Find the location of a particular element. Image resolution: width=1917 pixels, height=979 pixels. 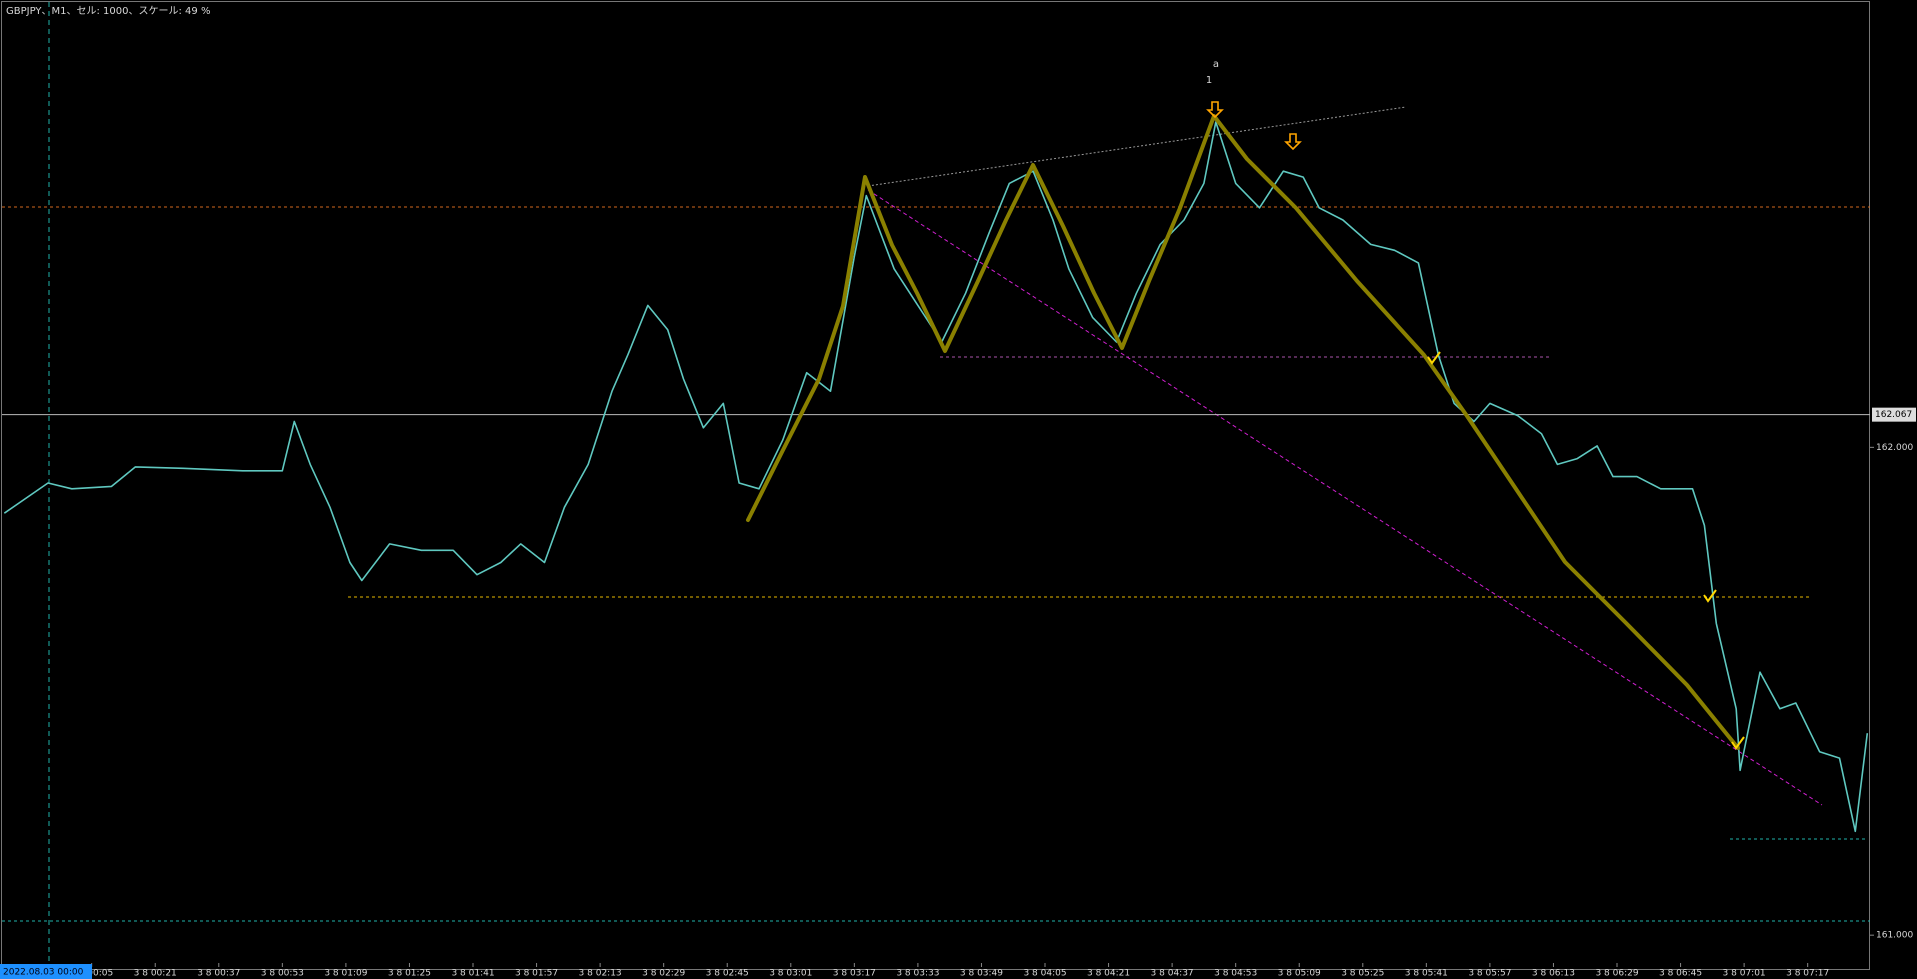

x-tick-label: 3 8 04:37 is located at coordinates (1172, 974).